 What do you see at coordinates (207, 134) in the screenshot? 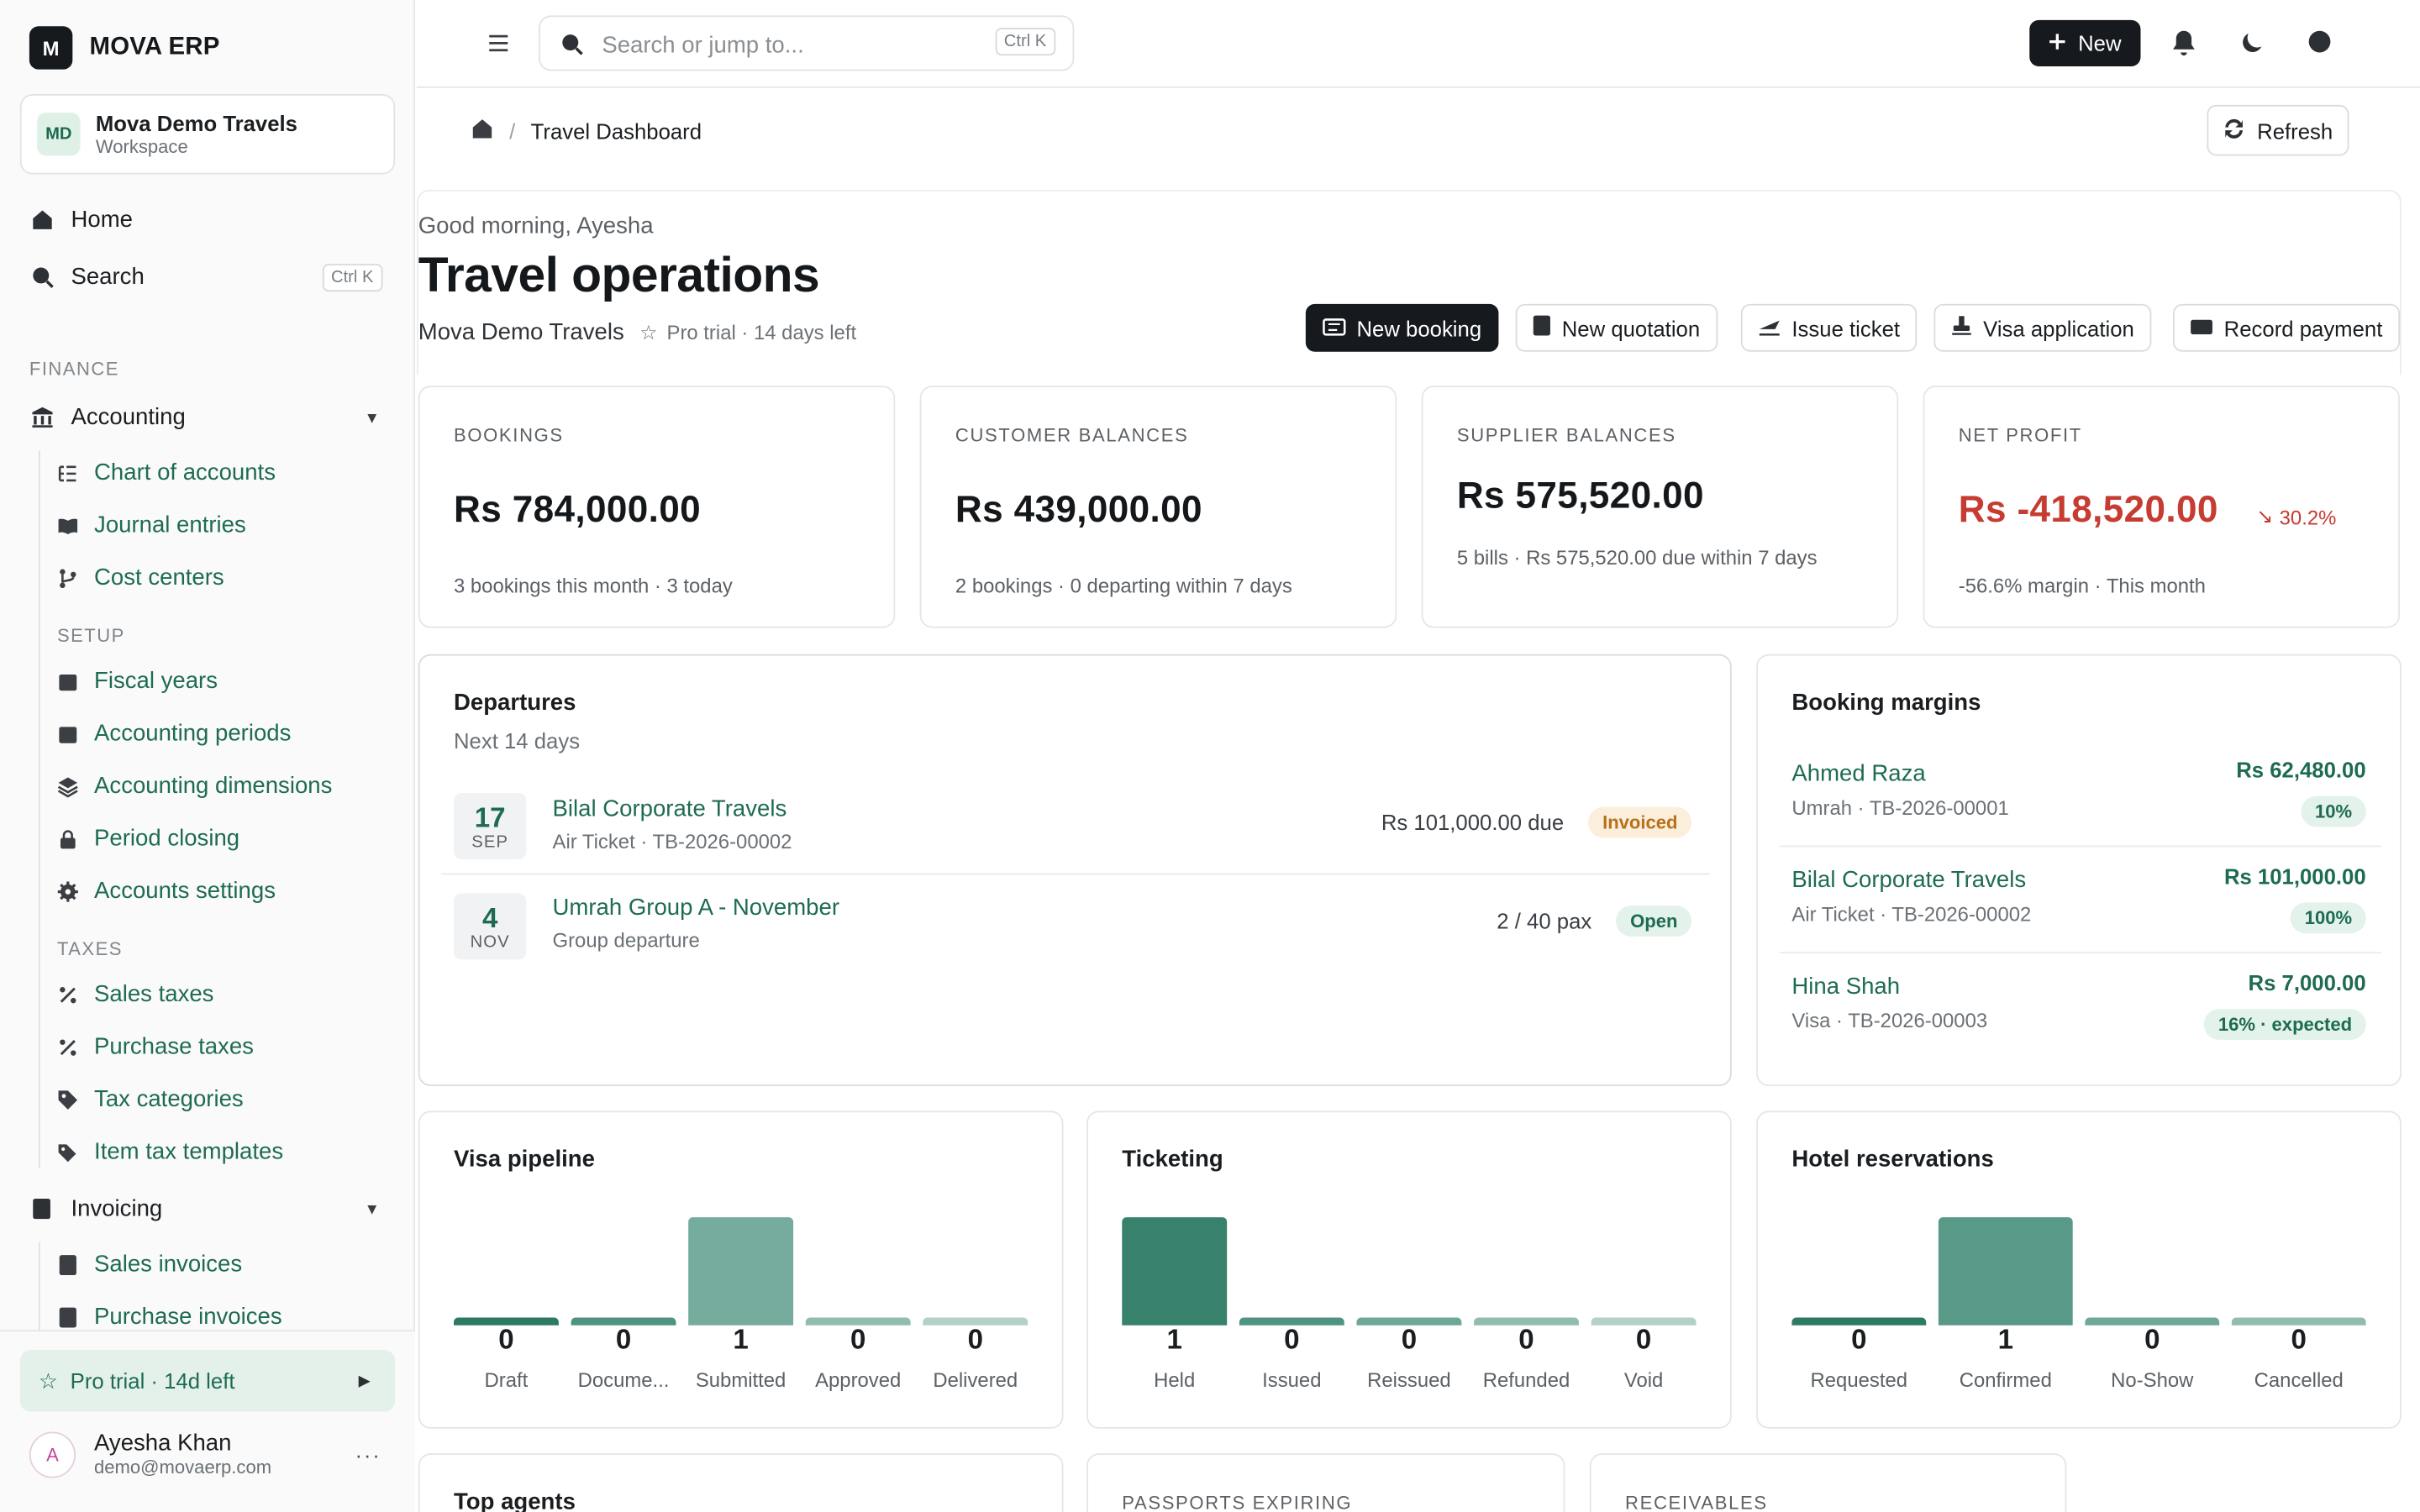
I see `workspace-switcher: MD Mova Demo Travels Workspace` at bounding box center [207, 134].